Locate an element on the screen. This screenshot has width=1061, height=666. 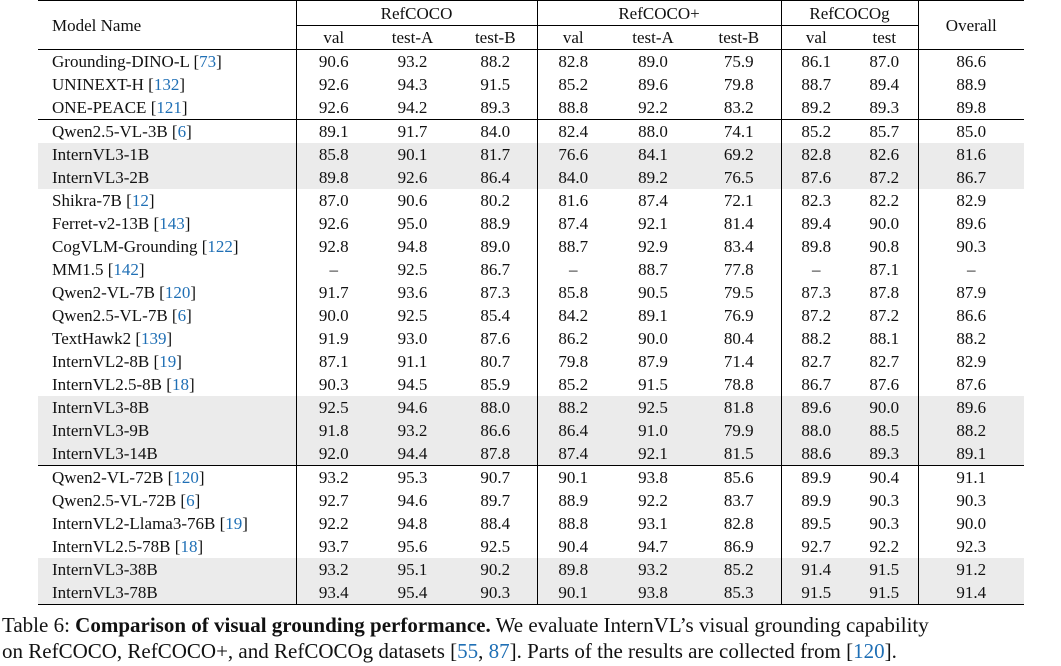
score-cell: 93.7 is located at coordinates (333, 546).